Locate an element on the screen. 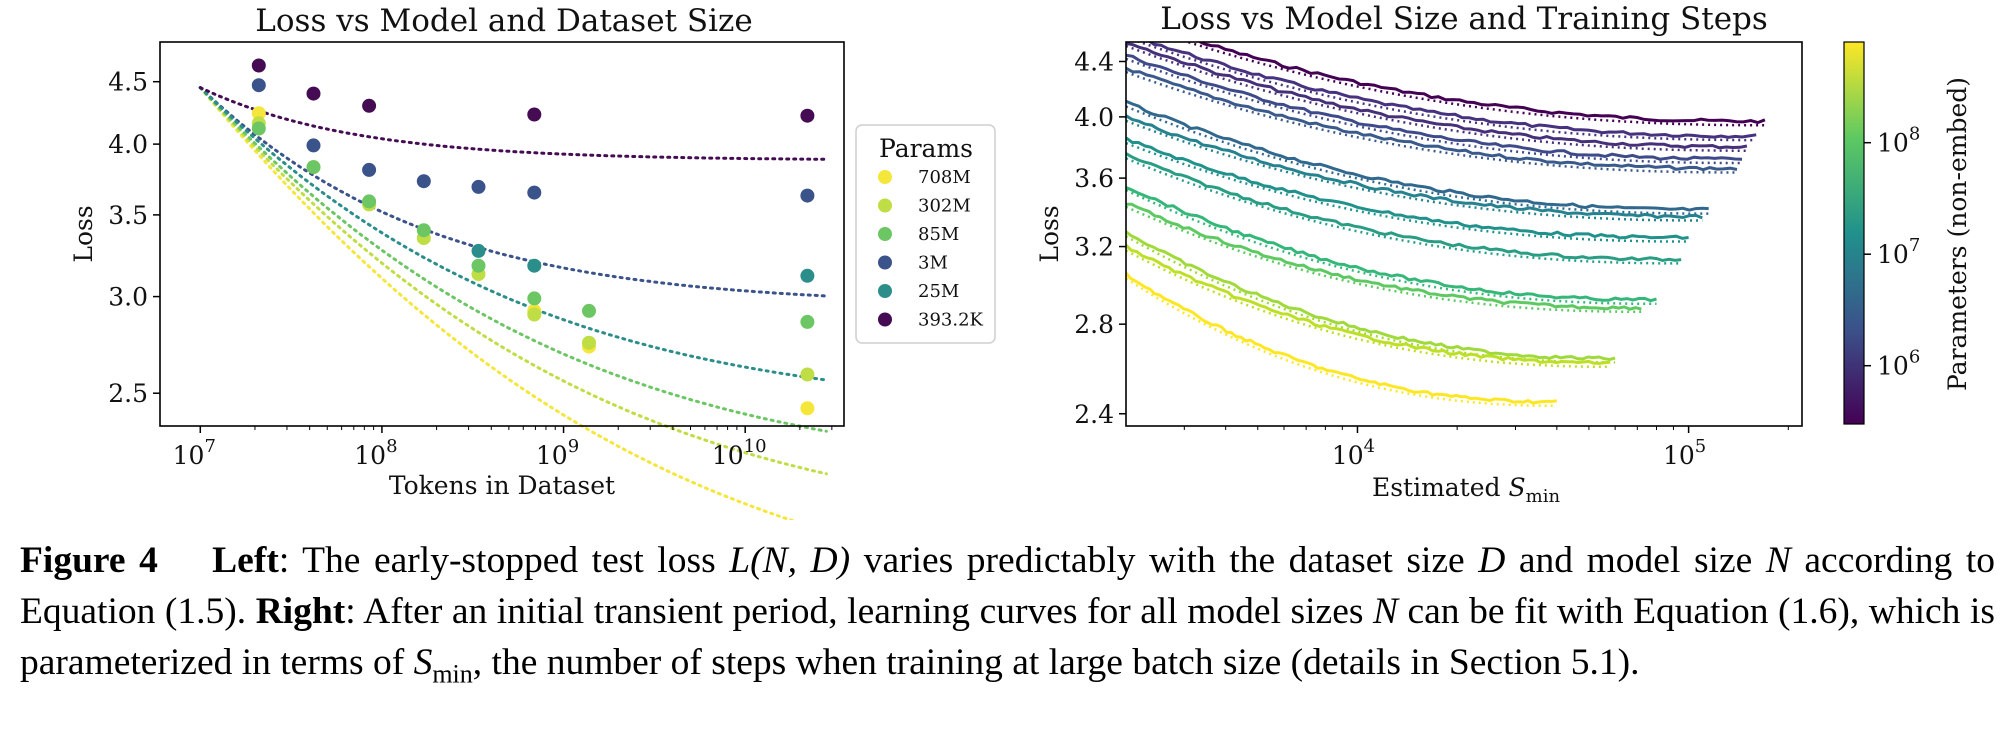 The image size is (2014, 752). colorbar-tick-label: 10⁸ is located at coordinates (1898, 141).